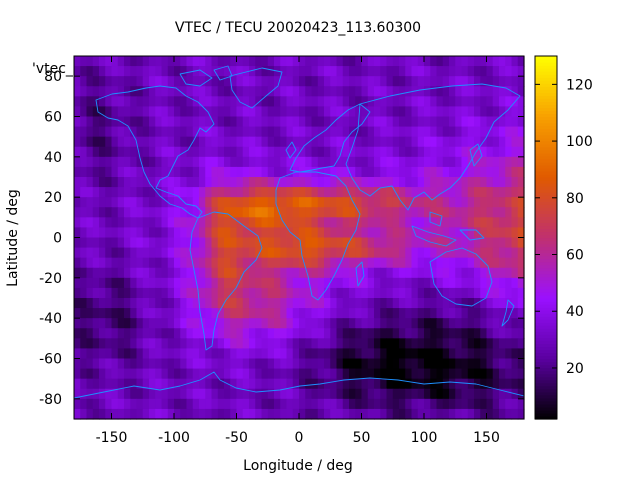 The height and width of the screenshot is (480, 640). I want to click on coastline-asia, so click(433, 147).